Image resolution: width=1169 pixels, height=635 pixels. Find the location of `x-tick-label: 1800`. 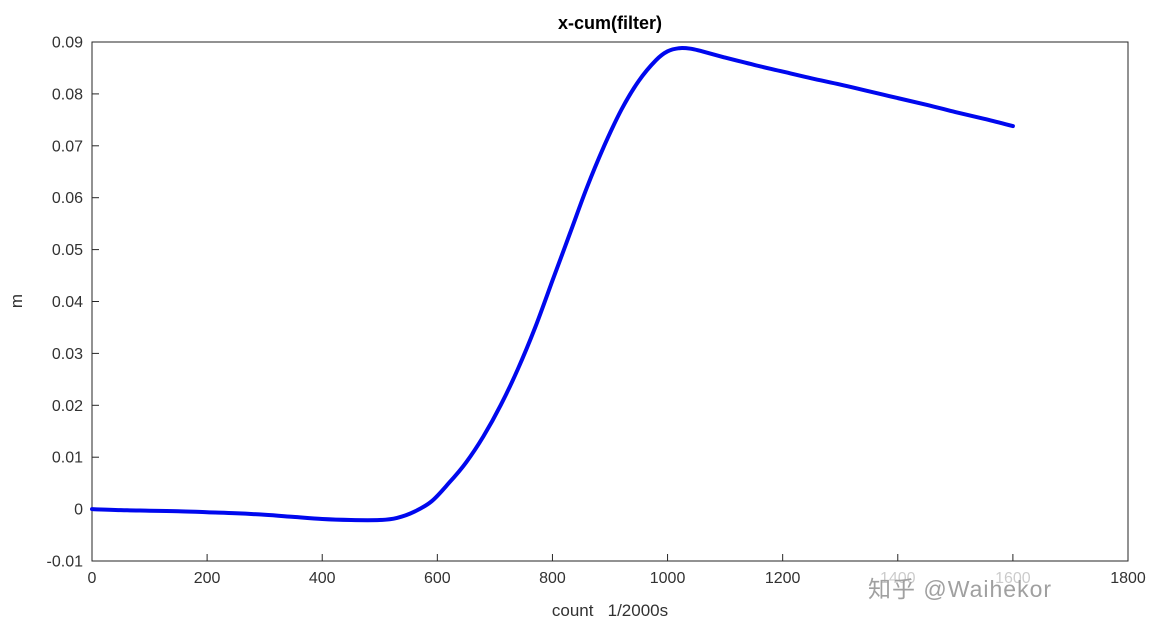

x-tick-label: 1800 is located at coordinates (1128, 578).